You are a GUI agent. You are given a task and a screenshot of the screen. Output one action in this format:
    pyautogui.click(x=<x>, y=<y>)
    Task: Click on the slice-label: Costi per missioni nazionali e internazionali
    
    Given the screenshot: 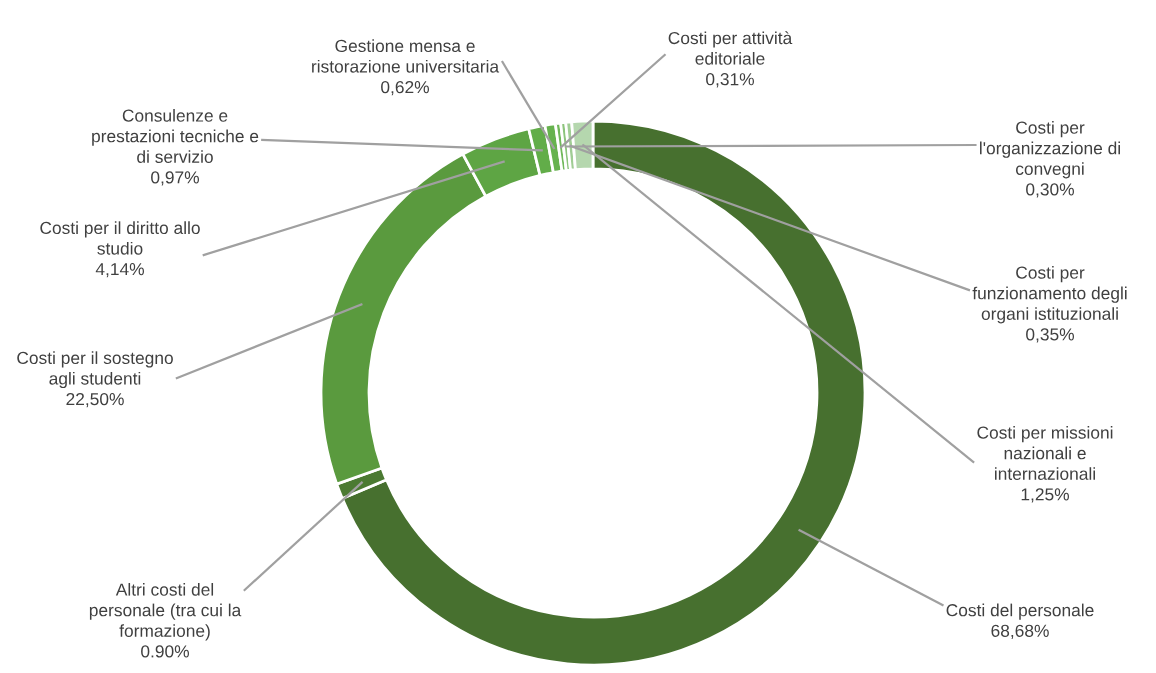 What is the action you would take?
    pyautogui.click(x=1045, y=453)
    